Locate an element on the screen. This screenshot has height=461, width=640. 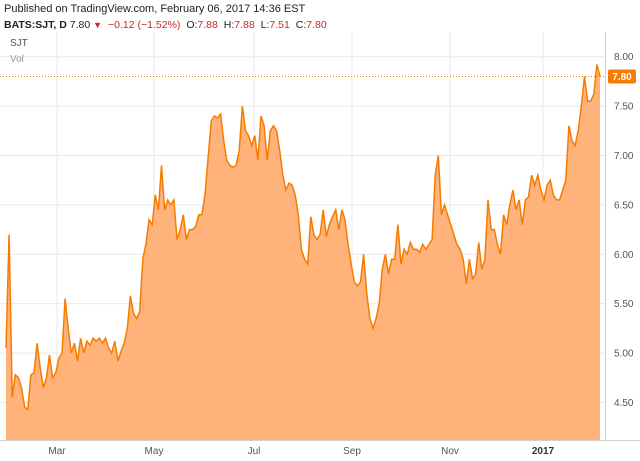
symbol-interval: BATS:SJT, D is located at coordinates (35, 25).